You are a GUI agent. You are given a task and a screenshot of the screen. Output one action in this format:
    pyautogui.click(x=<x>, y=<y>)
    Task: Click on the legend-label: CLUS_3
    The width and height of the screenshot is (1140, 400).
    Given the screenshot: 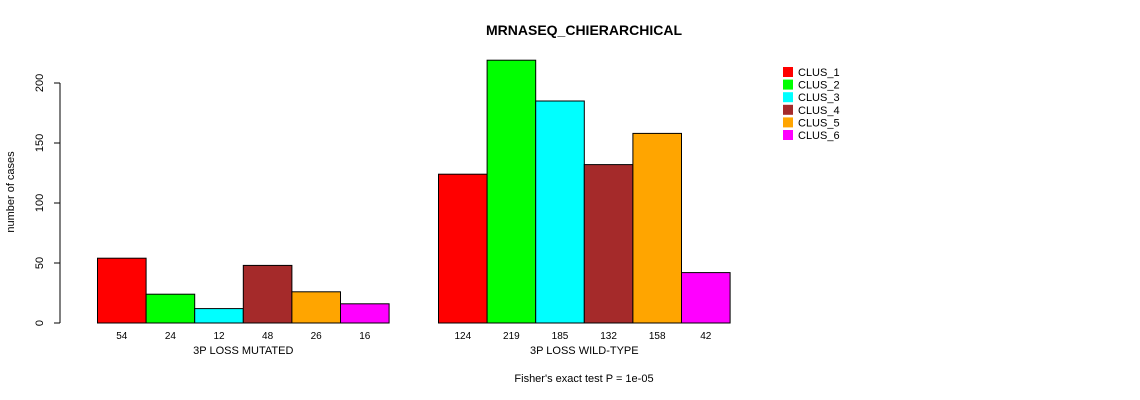 What is the action you would take?
    pyautogui.click(x=819, y=98)
    